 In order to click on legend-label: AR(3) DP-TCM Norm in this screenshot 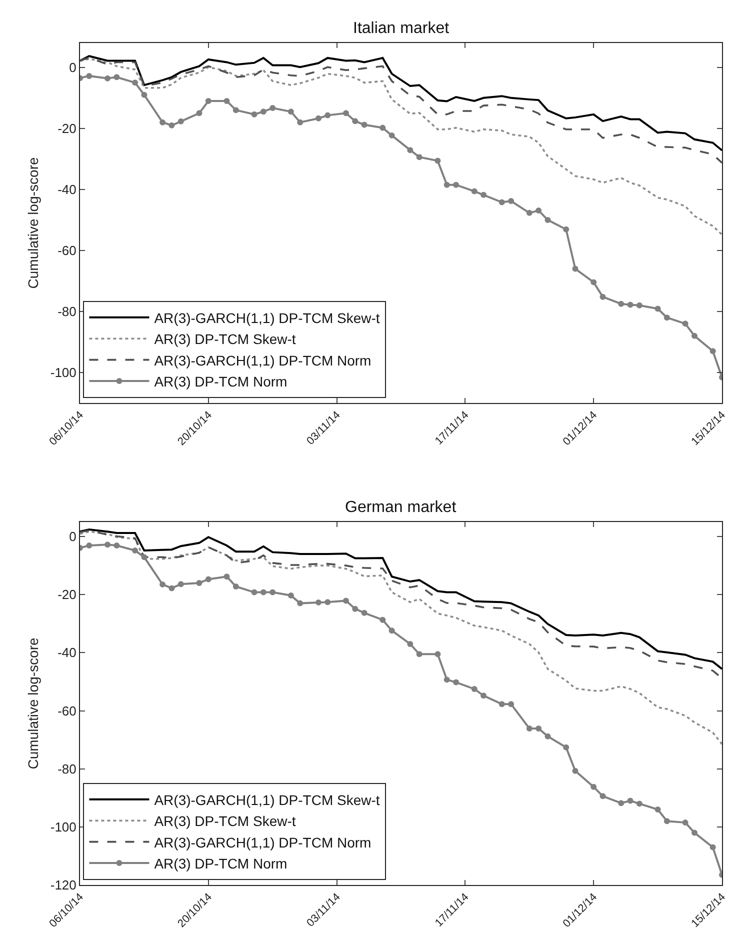, I will do `click(221, 863)`.